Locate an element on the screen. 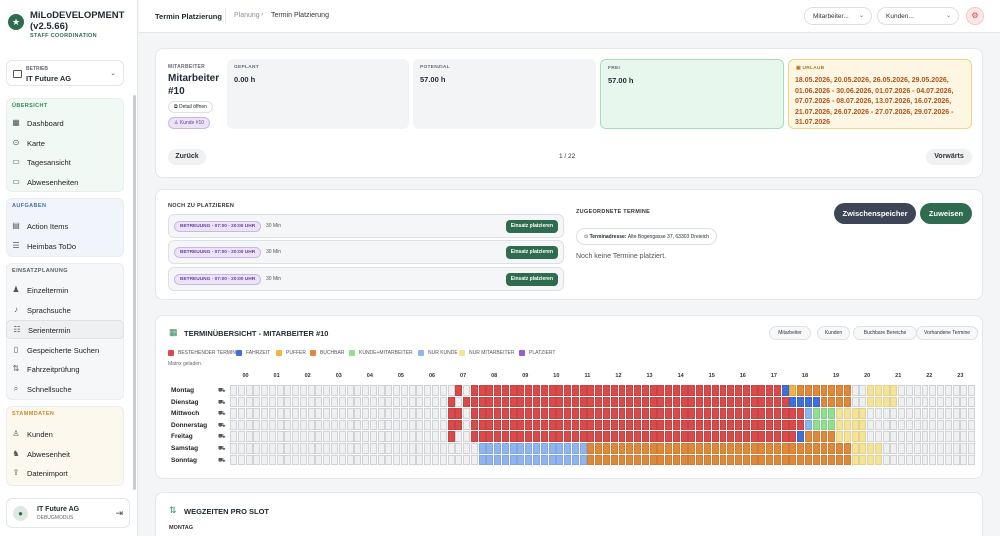 The image size is (1000, 536). sidebar-item-datenimport: ⇪ Datenimport is located at coordinates (65, 473).